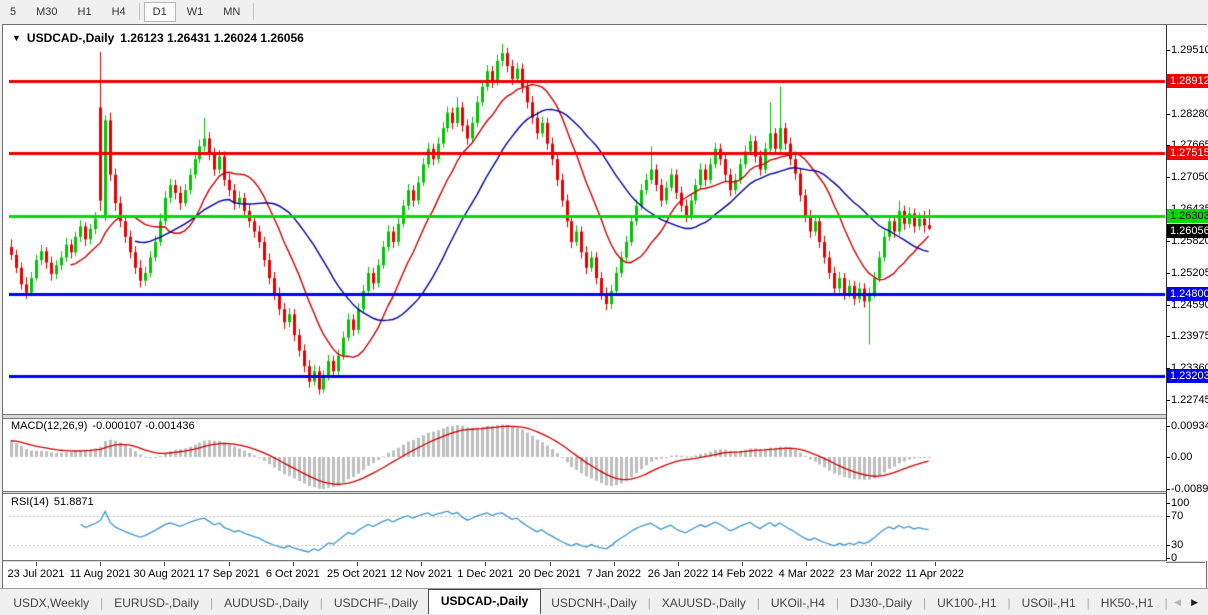  I want to click on rsi-axis-tick: 70, so click(1174, 516).